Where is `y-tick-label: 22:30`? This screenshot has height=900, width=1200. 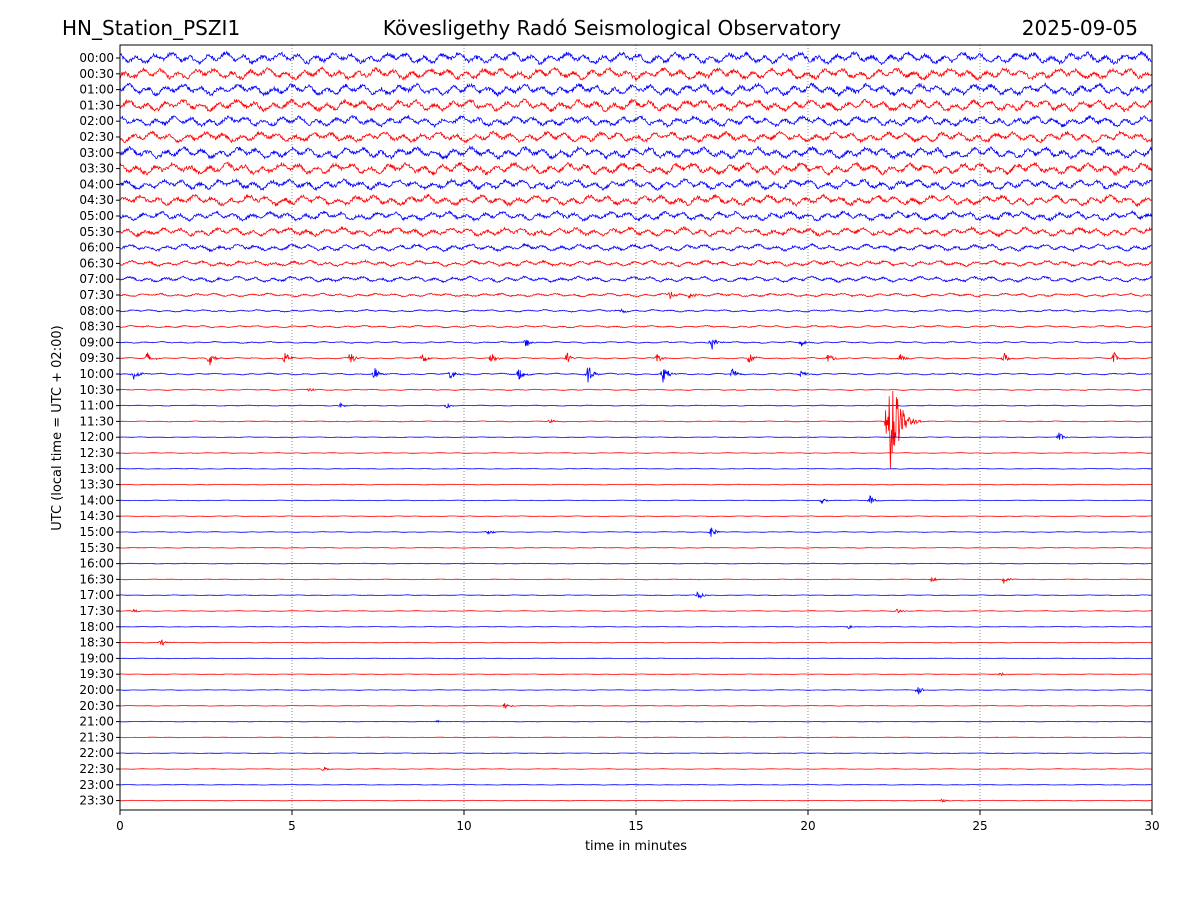 y-tick-label: 22:30 is located at coordinates (96, 769).